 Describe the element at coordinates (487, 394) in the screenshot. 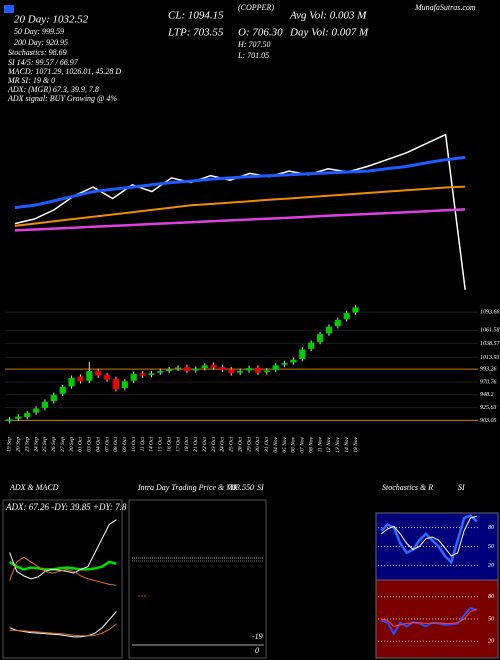

I see `y-tick-label: 948.2` at that location.